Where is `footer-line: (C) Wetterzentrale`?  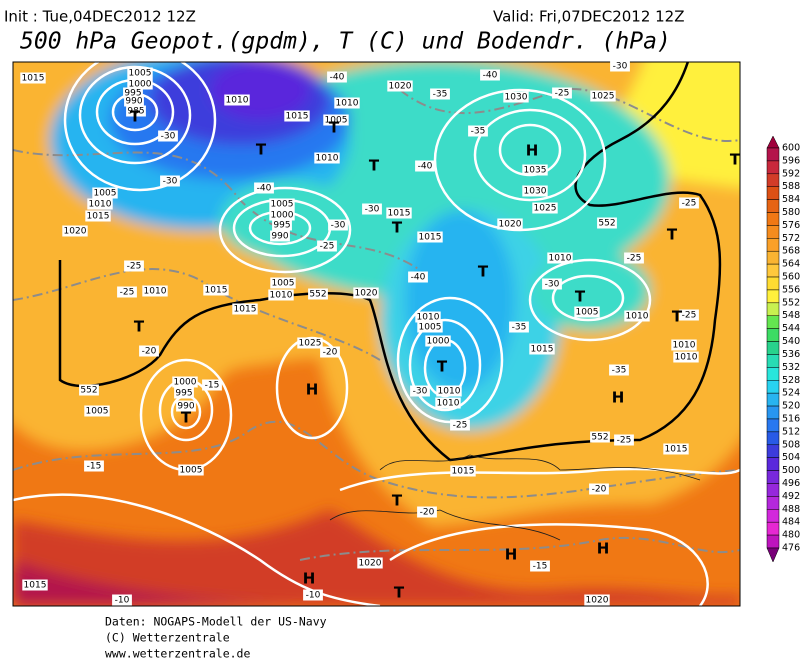 footer-line: (C) Wetterzentrale is located at coordinates (167, 638).